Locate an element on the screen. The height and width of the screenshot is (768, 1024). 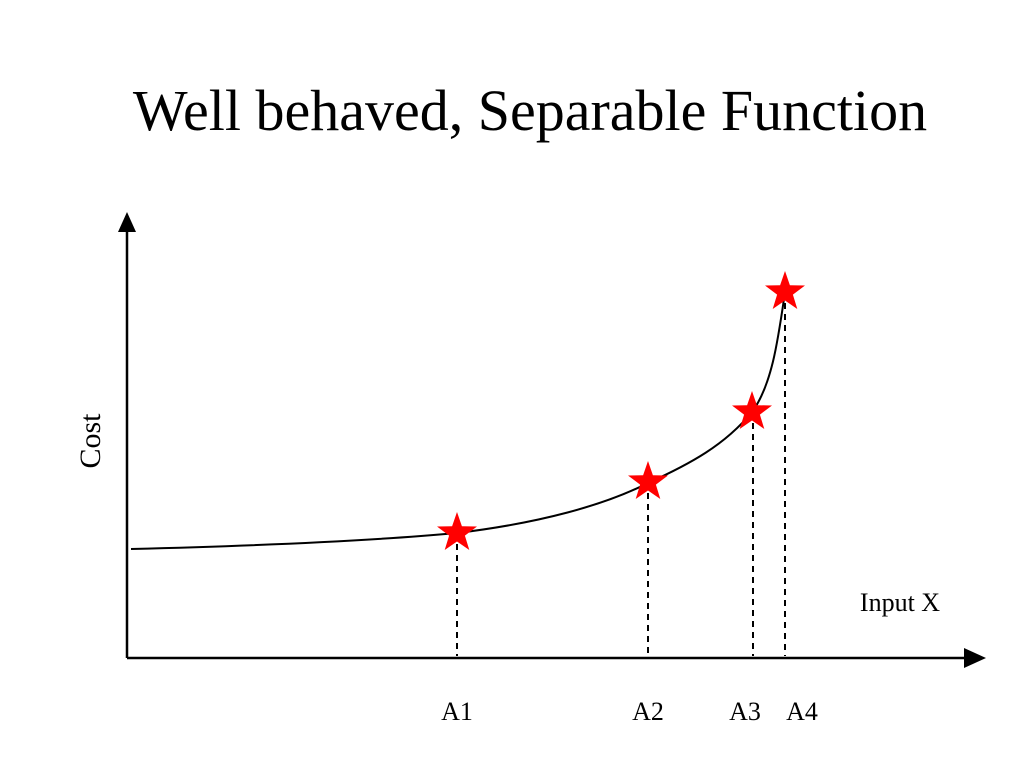
slide-title: Well behaved, Separable Function is located at coordinates (530, 110).